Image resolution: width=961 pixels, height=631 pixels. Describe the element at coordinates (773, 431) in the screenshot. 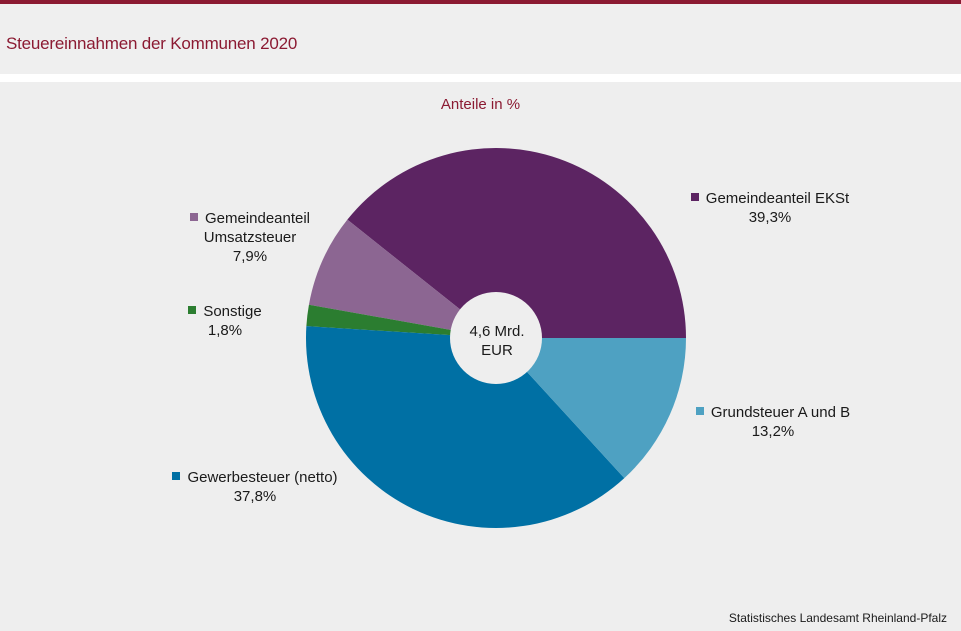

I see `label-value: 13,2%` at that location.